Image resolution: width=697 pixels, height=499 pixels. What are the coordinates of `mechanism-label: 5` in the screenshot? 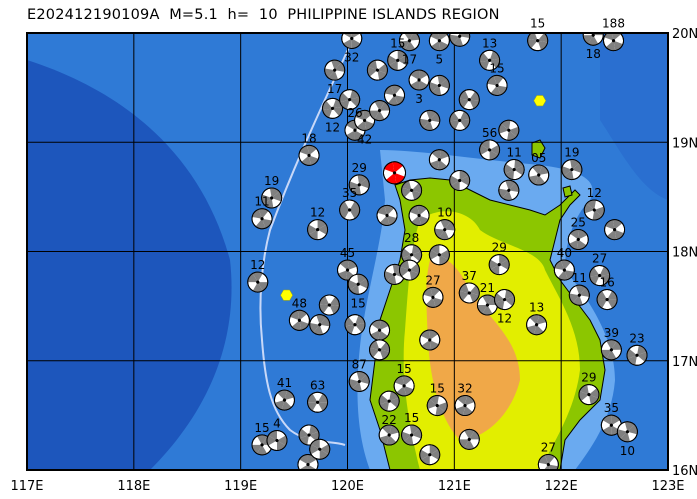 It's located at (440, 60).